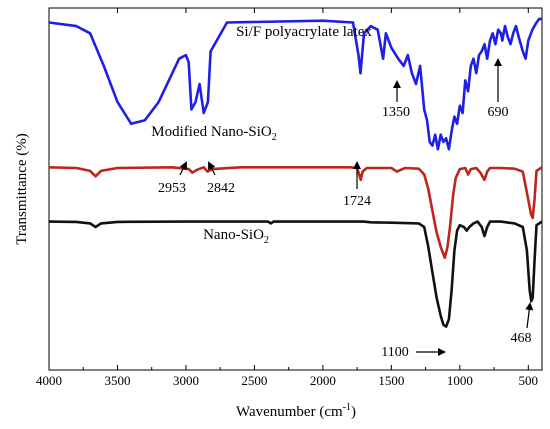 The image size is (550, 429). Describe the element at coordinates (394, 352) in the screenshot. I see `annotation-label: 1100` at that location.